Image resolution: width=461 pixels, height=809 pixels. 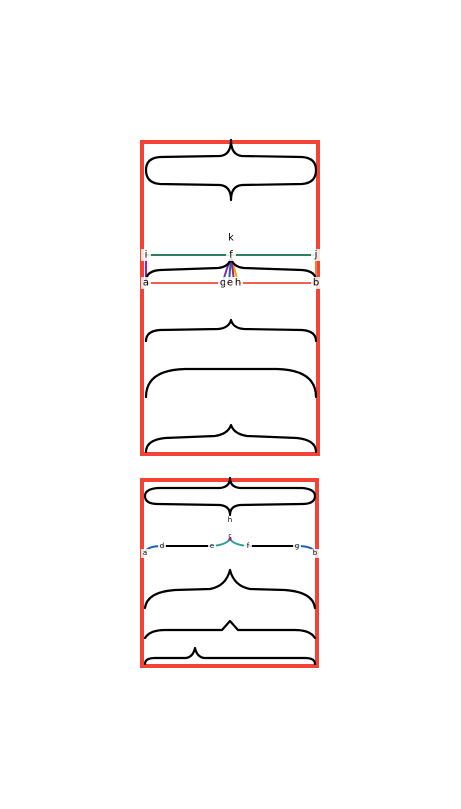 I want to click on label2-a: a, so click(x=145, y=553).